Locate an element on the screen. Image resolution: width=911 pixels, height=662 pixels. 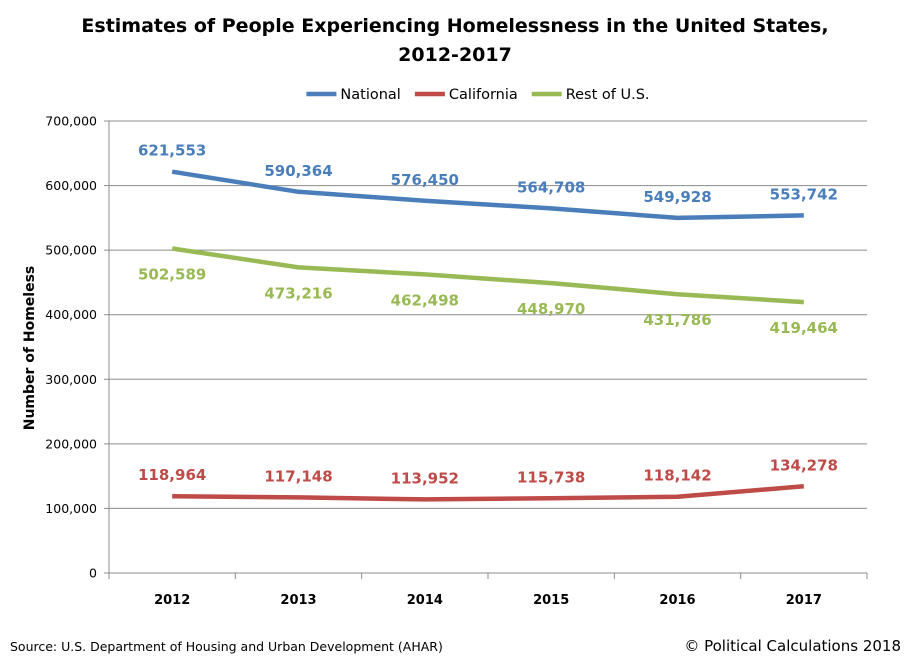
x-tick-label: 2014 is located at coordinates (425, 600).